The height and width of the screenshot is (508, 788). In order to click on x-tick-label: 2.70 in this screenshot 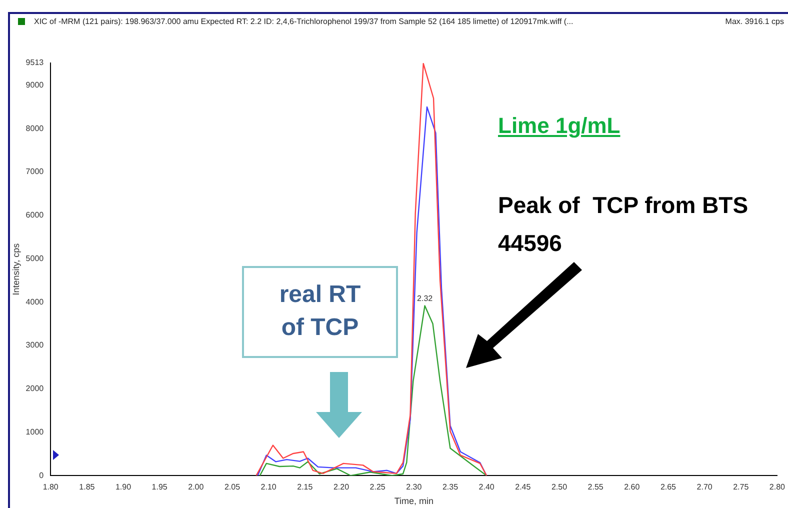, I will do `click(704, 487)`.